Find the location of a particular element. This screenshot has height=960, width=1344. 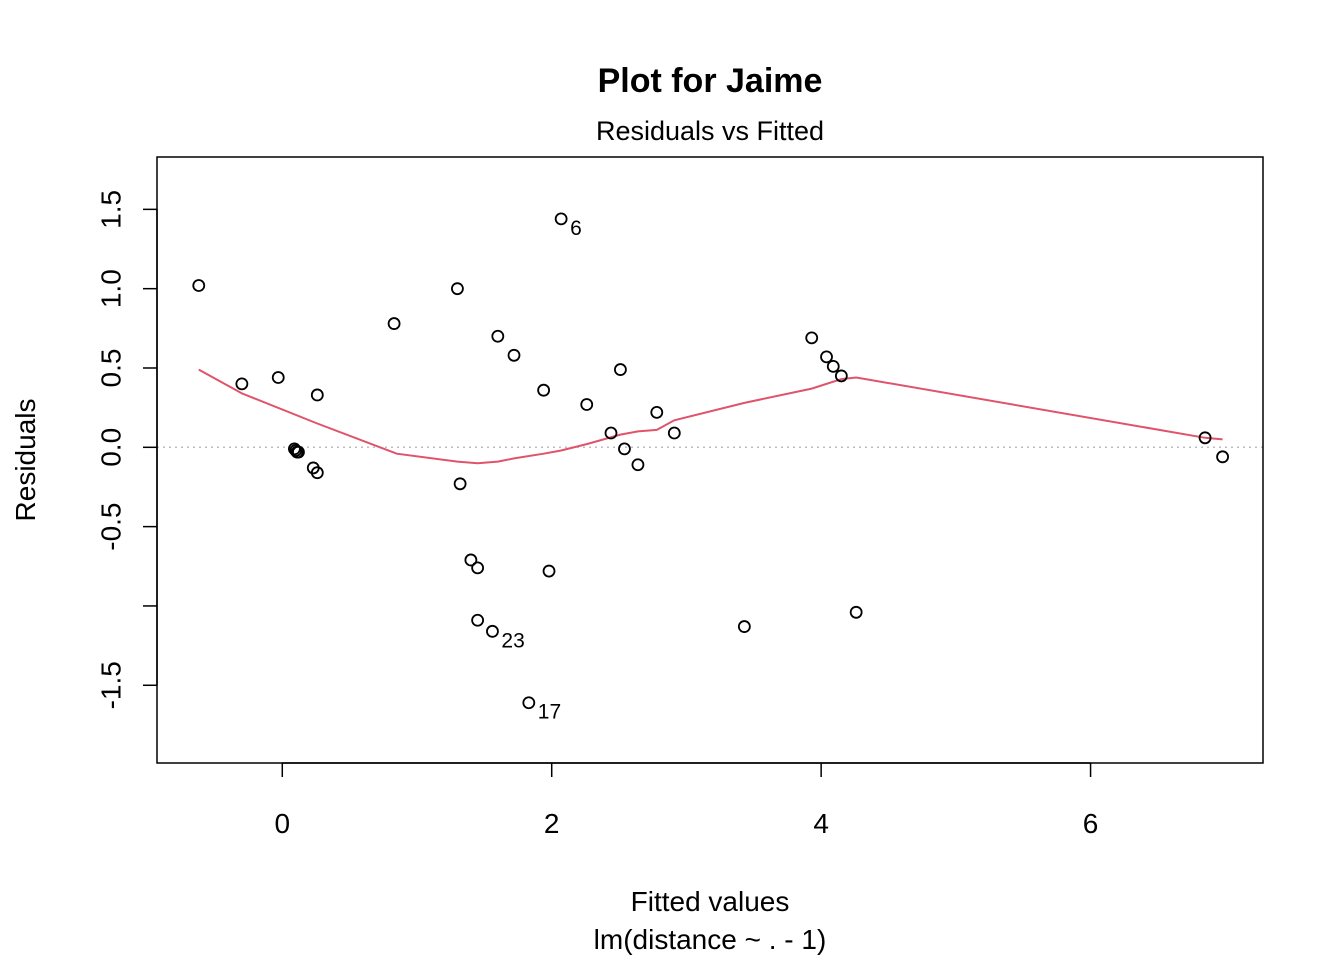

x-axis-label: Fitted values is located at coordinates (710, 901).